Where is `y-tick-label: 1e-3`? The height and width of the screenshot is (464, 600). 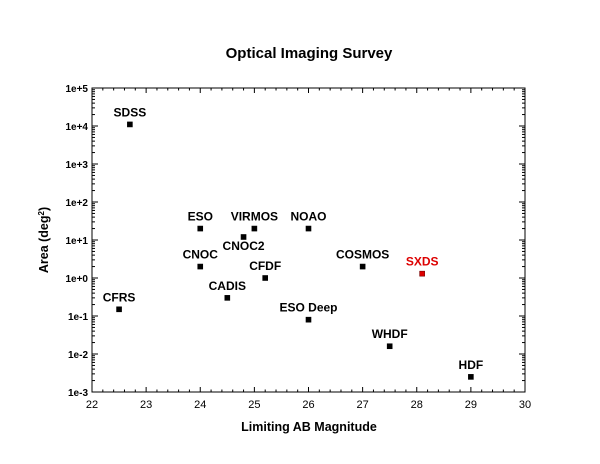 y-tick-label: 1e-3 is located at coordinates (78, 393).